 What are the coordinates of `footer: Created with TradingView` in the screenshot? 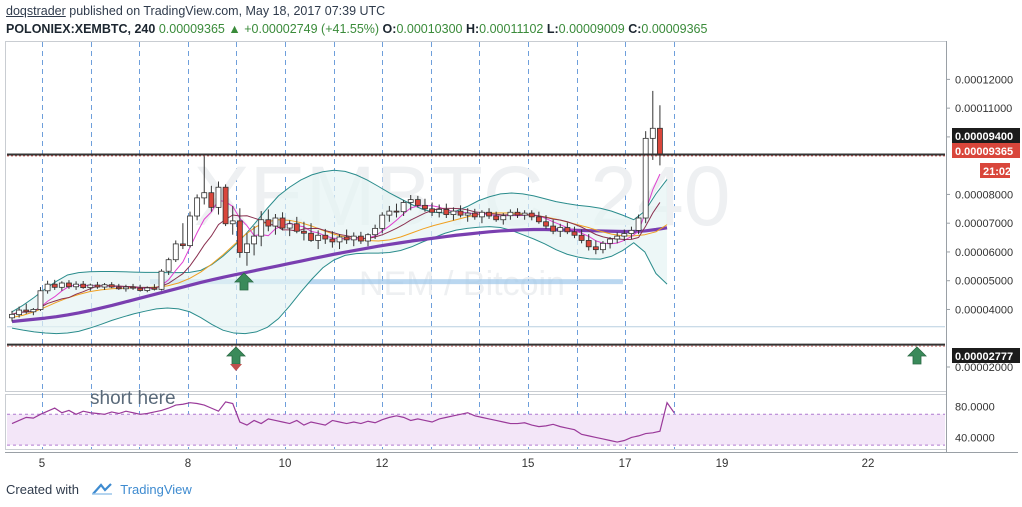 It's located at (99, 490).